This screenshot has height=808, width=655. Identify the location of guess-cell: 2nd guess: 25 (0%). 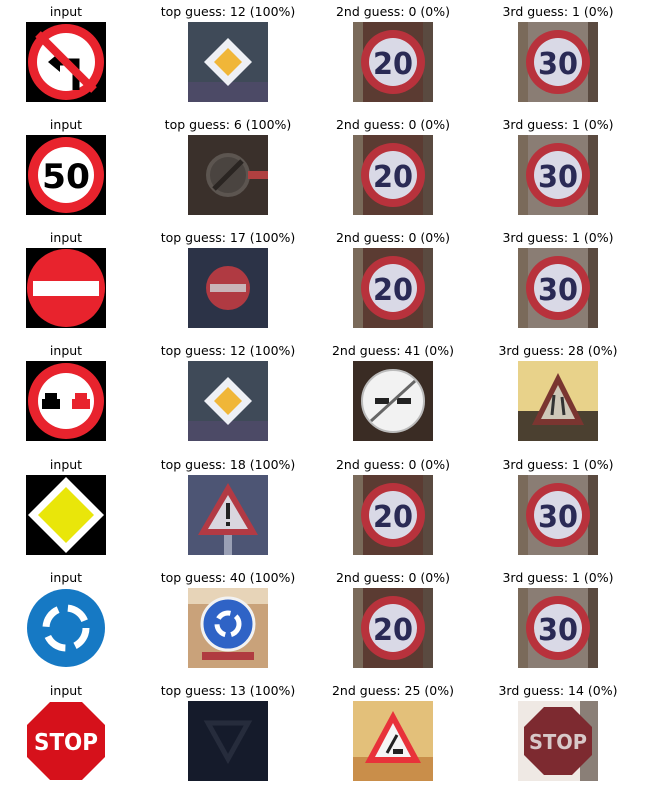
(393, 733).